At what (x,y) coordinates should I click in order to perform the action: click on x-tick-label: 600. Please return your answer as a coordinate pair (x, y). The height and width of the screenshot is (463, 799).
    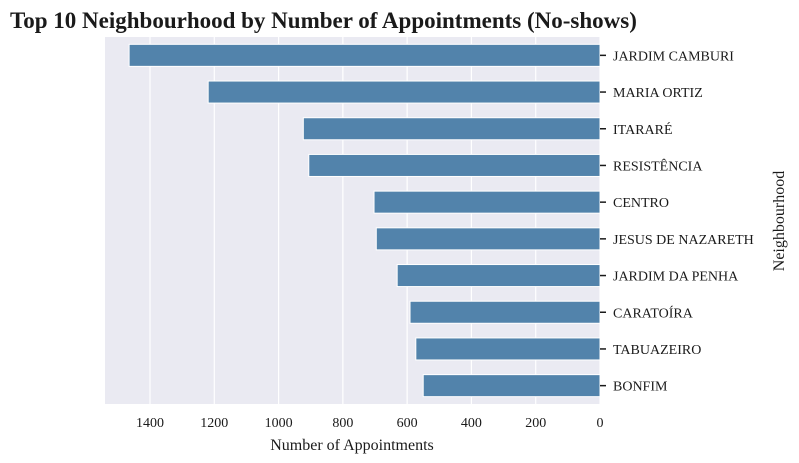
    Looking at the image, I should click on (407, 423).